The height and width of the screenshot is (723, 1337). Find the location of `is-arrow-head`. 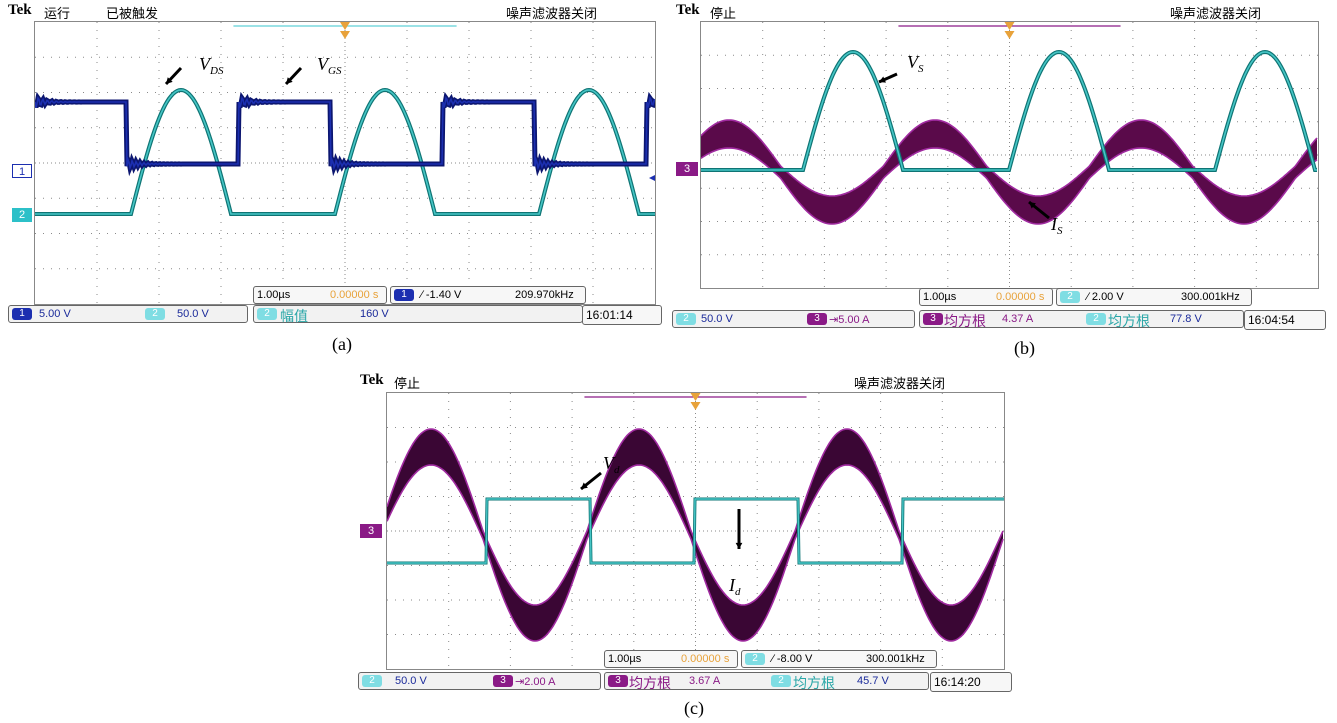

is-arrow-head is located at coordinates (1032, 205).